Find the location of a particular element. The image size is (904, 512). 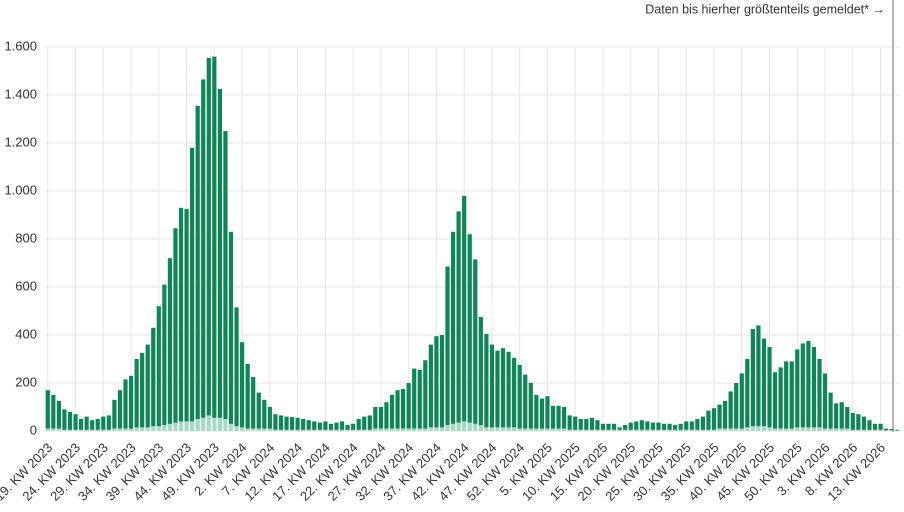

y-tick-label: 200 is located at coordinates (26, 381).